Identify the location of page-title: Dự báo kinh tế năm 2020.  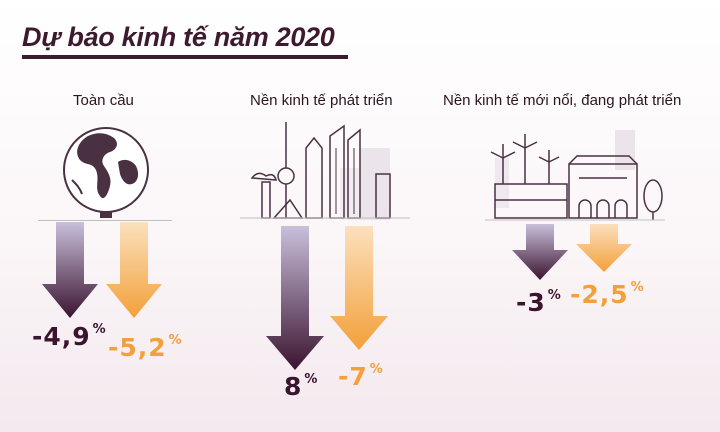
(178, 37).